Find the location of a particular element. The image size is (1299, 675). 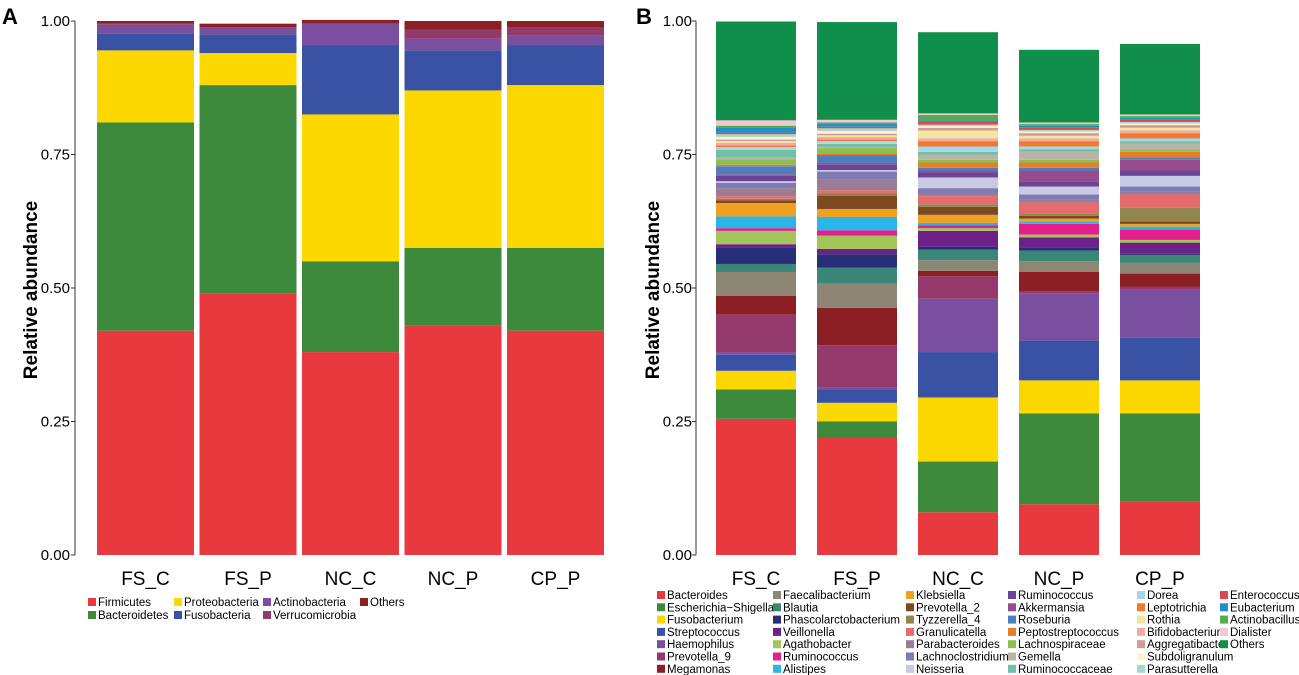

panel-b-segment-eubacterium-nc-c is located at coordinates (958, 121).